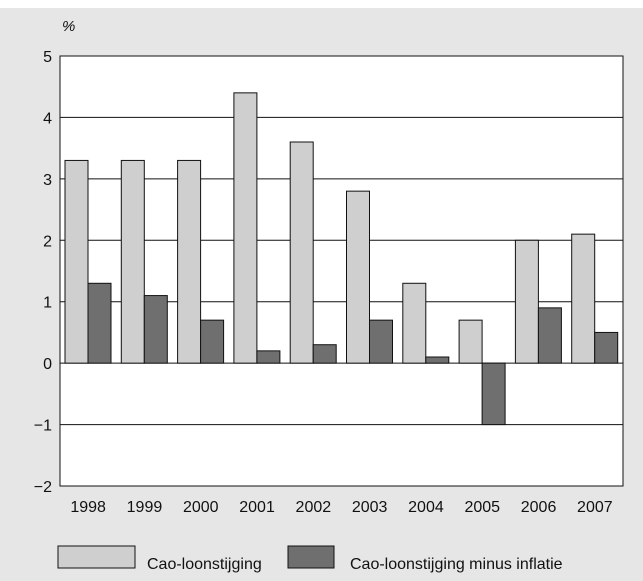 The height and width of the screenshot is (581, 643). What do you see at coordinates (47, 364) in the screenshot?
I see `y-tick-label: 0` at bounding box center [47, 364].